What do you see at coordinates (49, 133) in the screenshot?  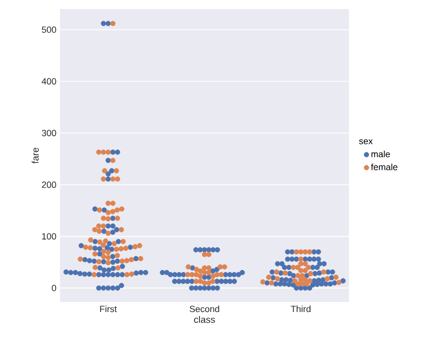 I see `y-tick-label: 300` at bounding box center [49, 133].